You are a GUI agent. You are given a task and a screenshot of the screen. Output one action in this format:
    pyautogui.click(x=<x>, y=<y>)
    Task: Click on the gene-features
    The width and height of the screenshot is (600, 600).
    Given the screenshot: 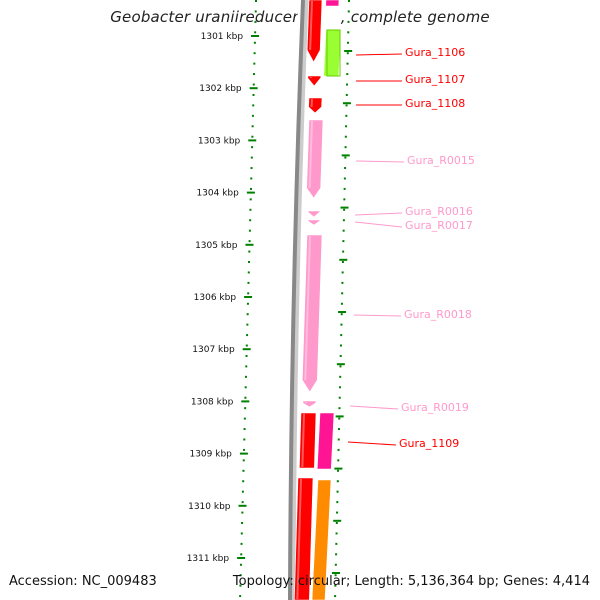 What is the action you would take?
    pyautogui.click(x=318, y=300)
    